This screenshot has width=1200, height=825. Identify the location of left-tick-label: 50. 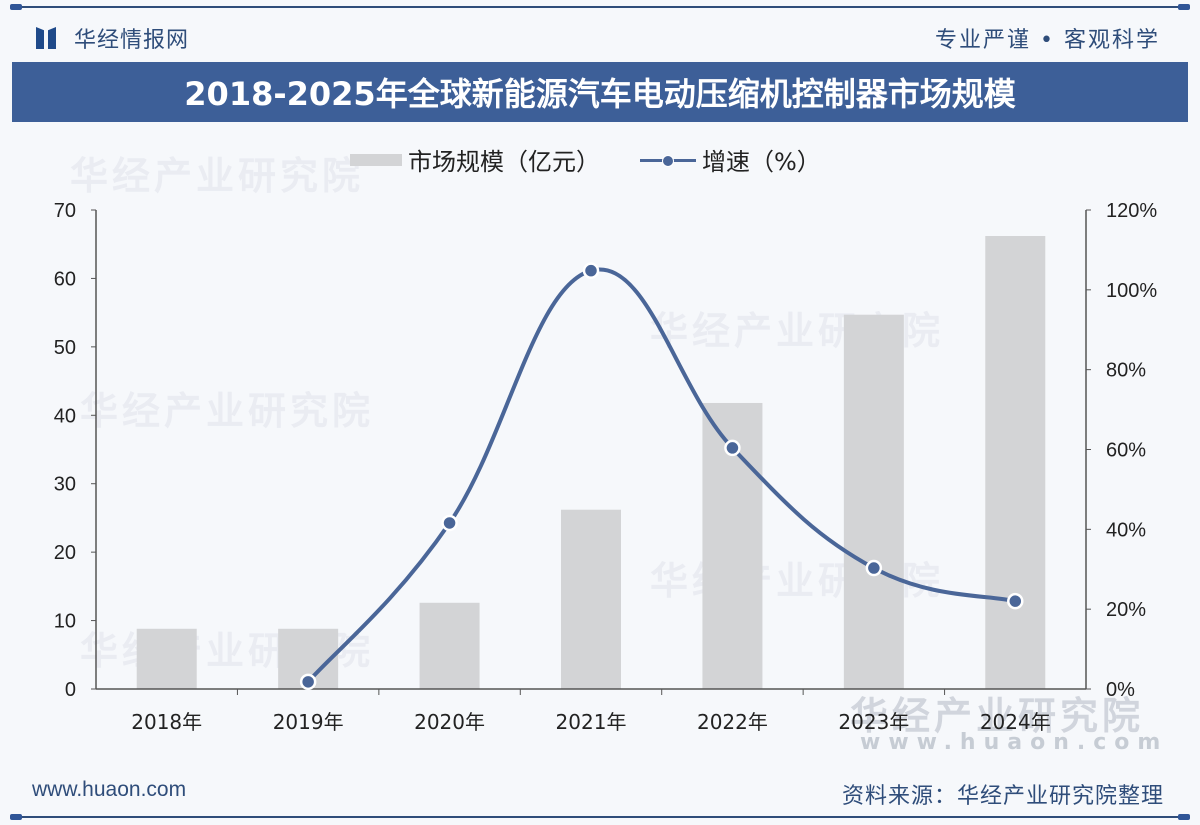
(65, 348).